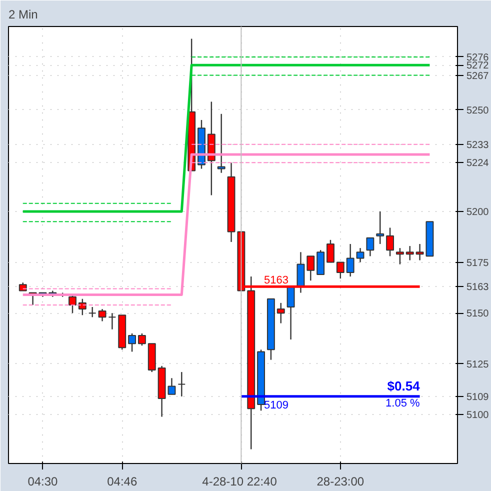 The width and height of the screenshot is (491, 491). What do you see at coordinates (122, 481) in the screenshot?
I see `x-tick-label: 04:46` at bounding box center [122, 481].